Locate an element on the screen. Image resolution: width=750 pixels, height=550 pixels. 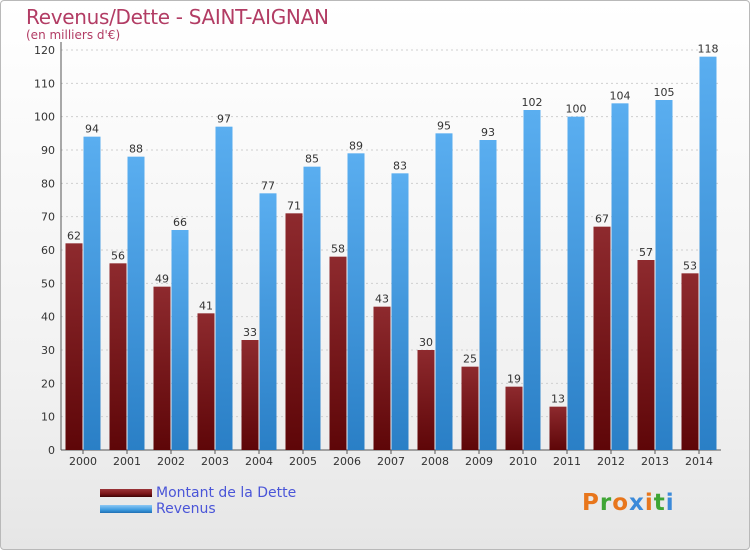
x-tick-label-2006: 2006 is located at coordinates (347, 461).